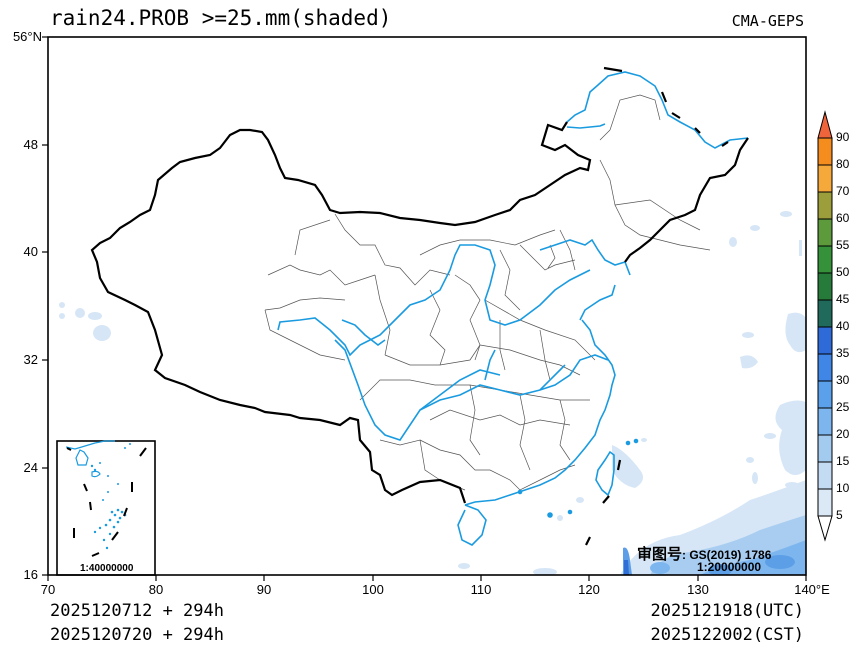 The image size is (860, 658). What do you see at coordinates (825, 326) in the screenshot?
I see `colorbar` at bounding box center [825, 326].